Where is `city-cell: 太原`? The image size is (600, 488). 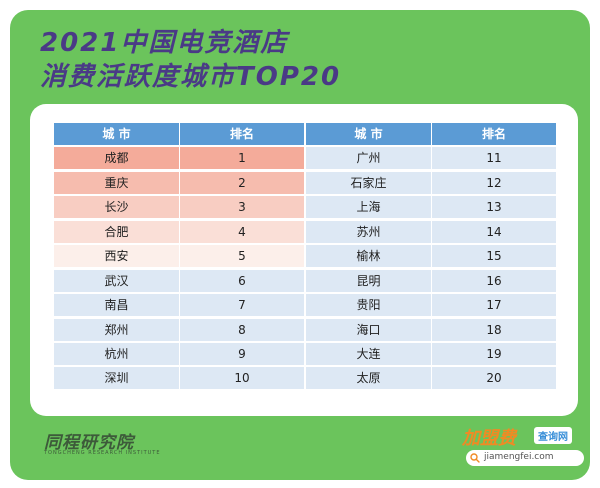 city-cell: 太原 is located at coordinates (368, 378).